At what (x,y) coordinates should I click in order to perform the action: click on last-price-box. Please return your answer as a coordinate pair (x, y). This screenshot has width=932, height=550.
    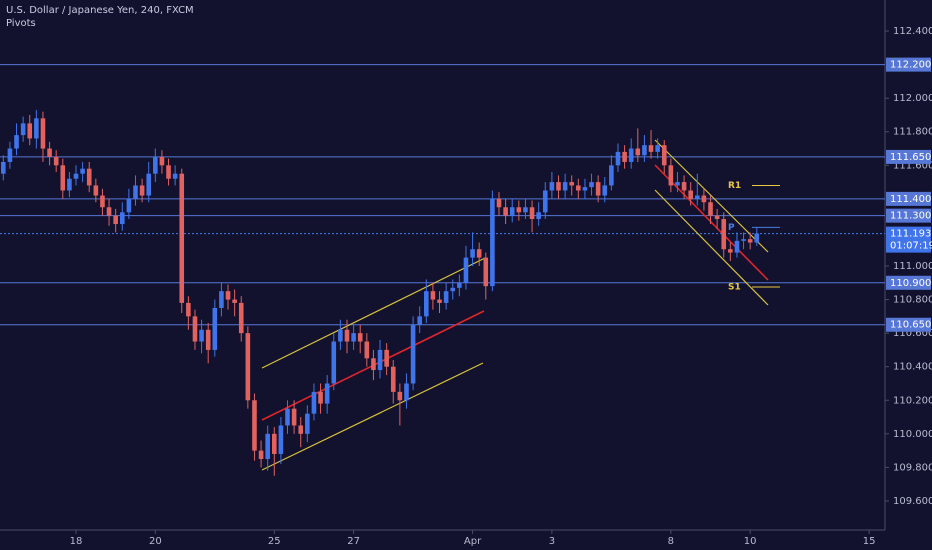
    Looking at the image, I should click on (908, 239).